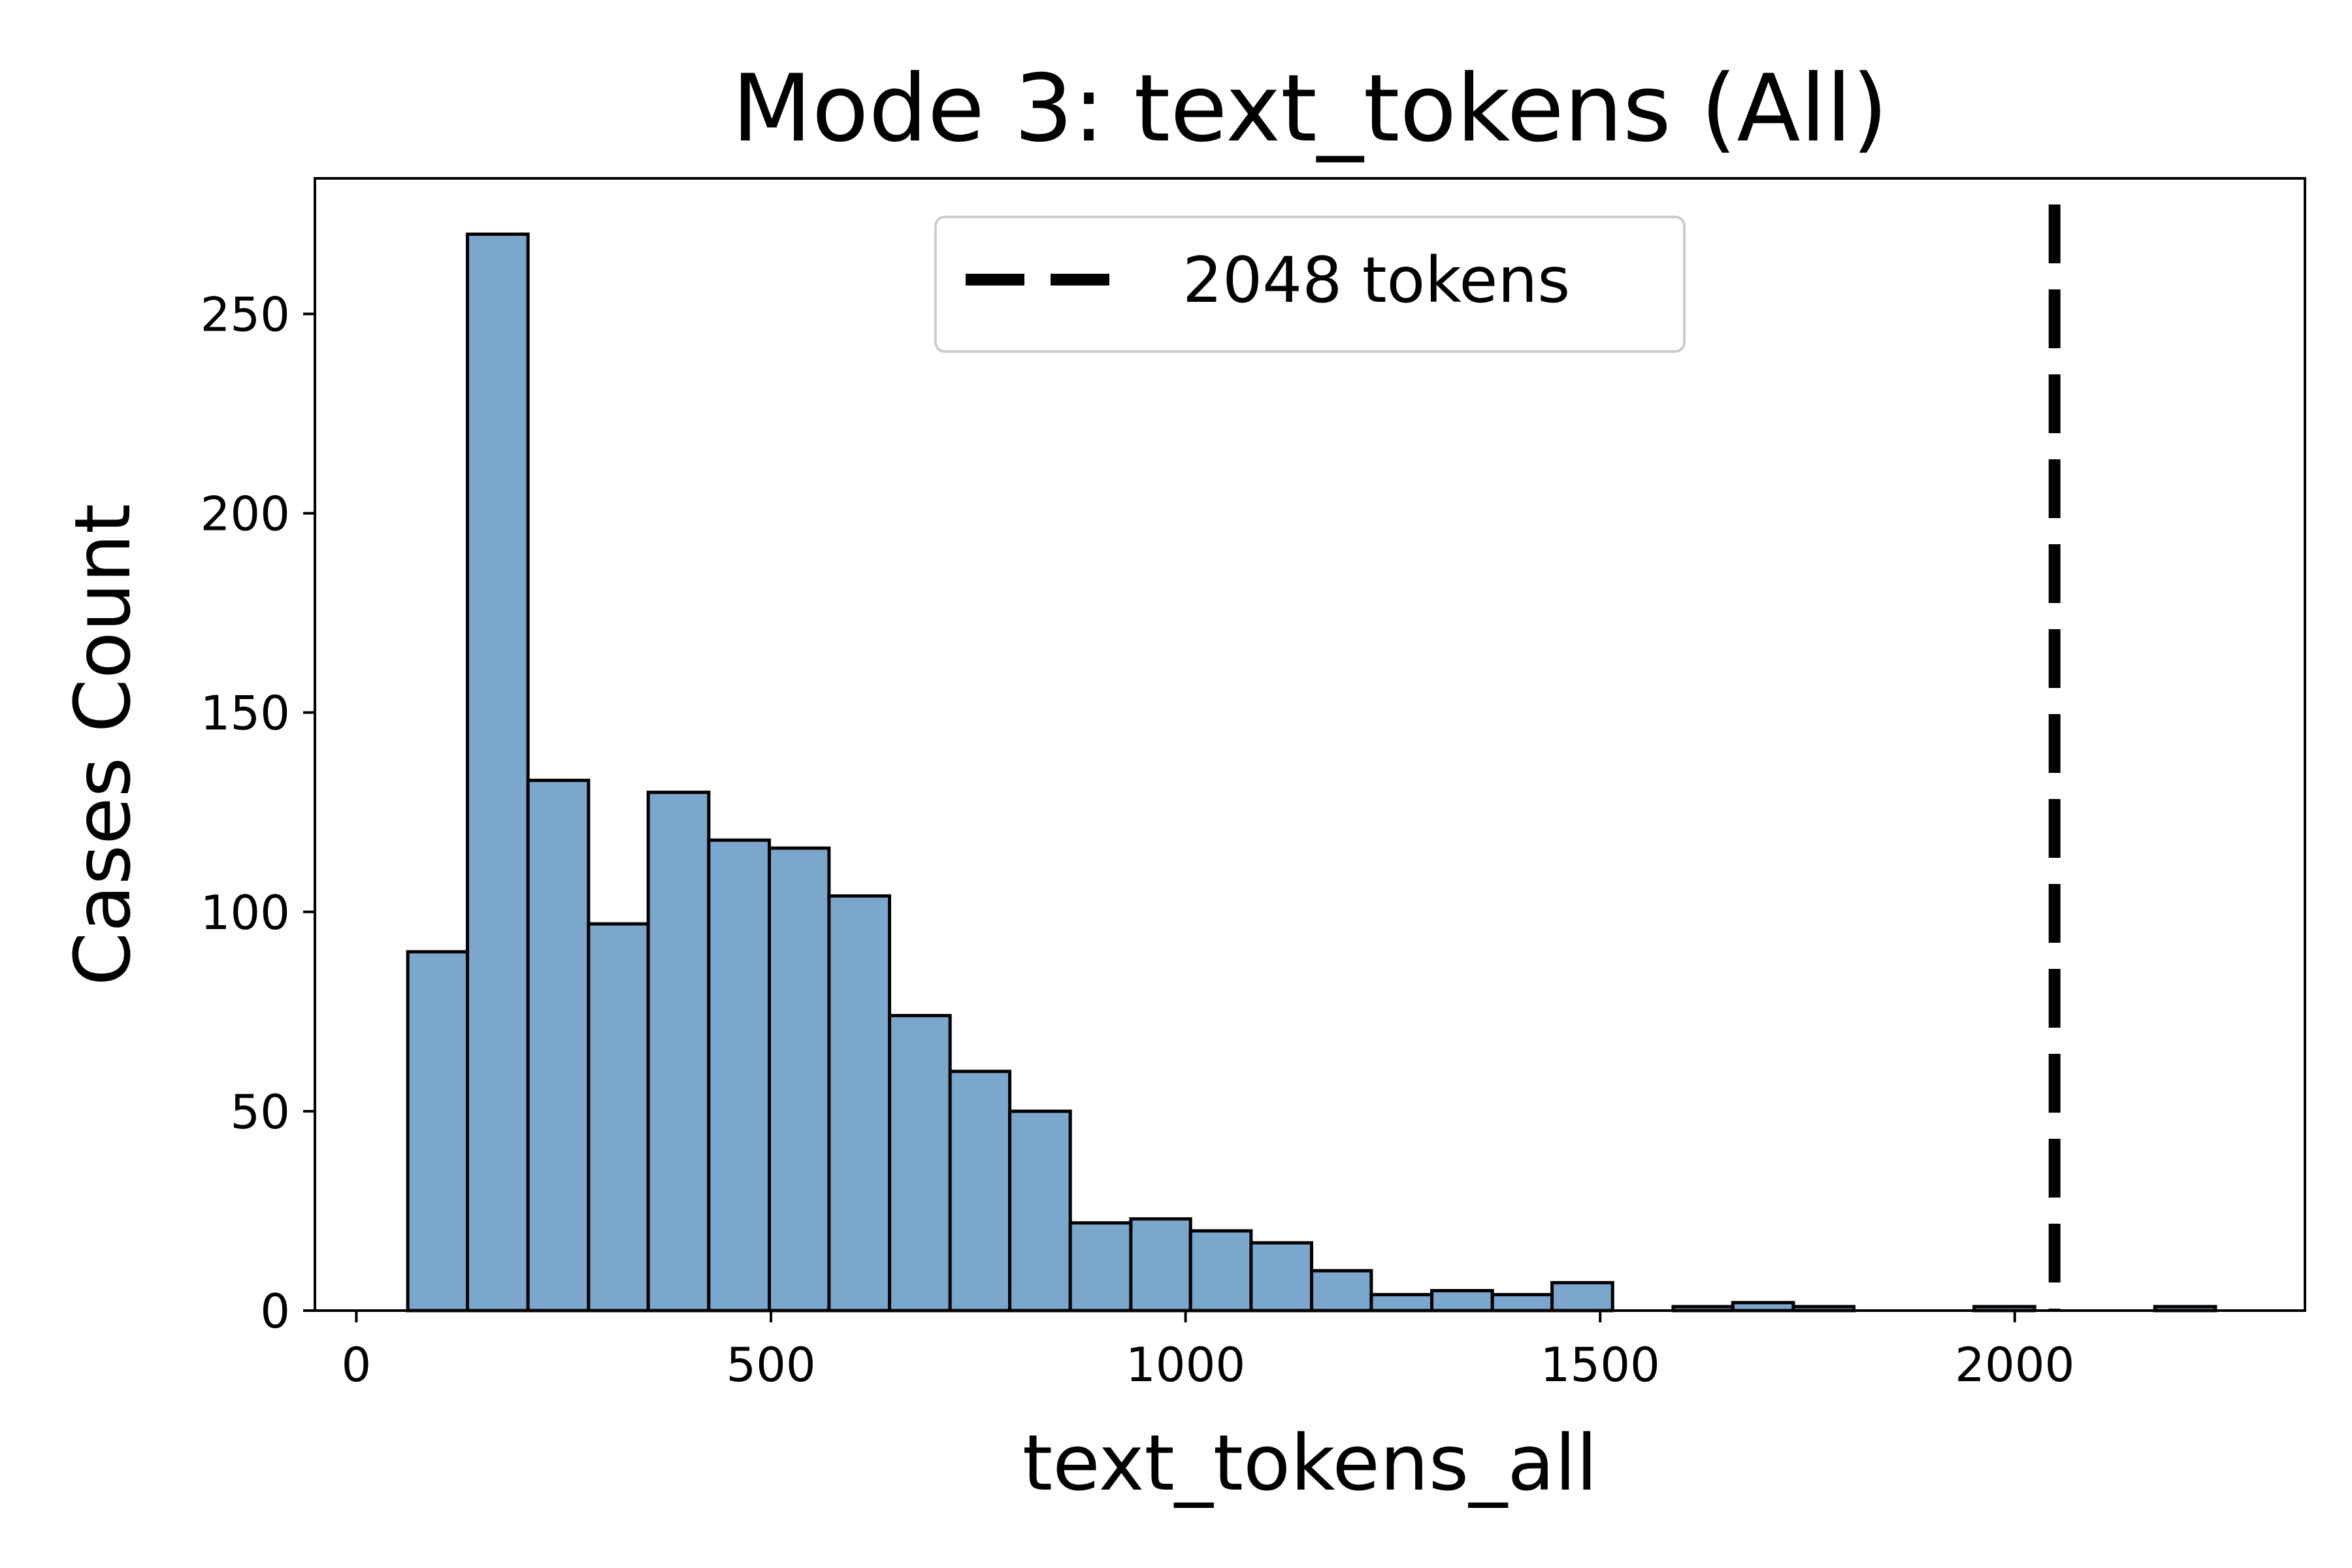 This screenshot has width=2352, height=1568. What do you see at coordinates (245, 713) in the screenshot?
I see `y-tick-label: 150` at bounding box center [245, 713].